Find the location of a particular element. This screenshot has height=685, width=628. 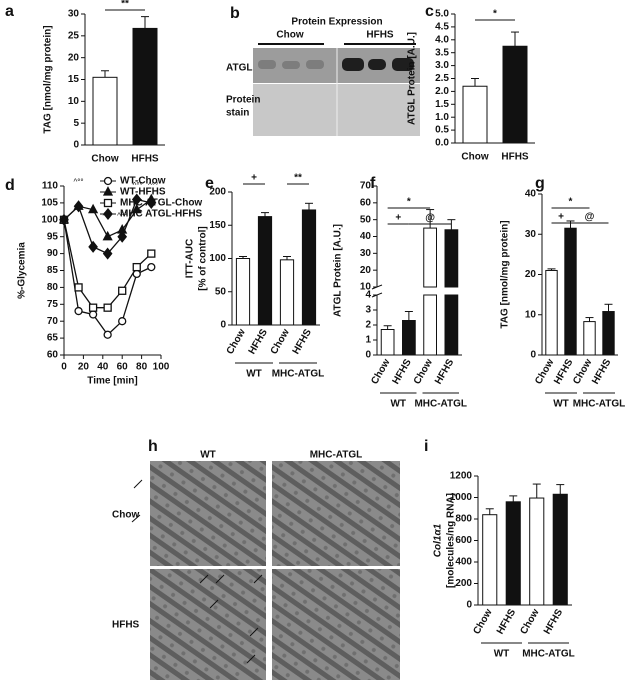

y-tick-label: 50 is located at coordinates (221, 291).